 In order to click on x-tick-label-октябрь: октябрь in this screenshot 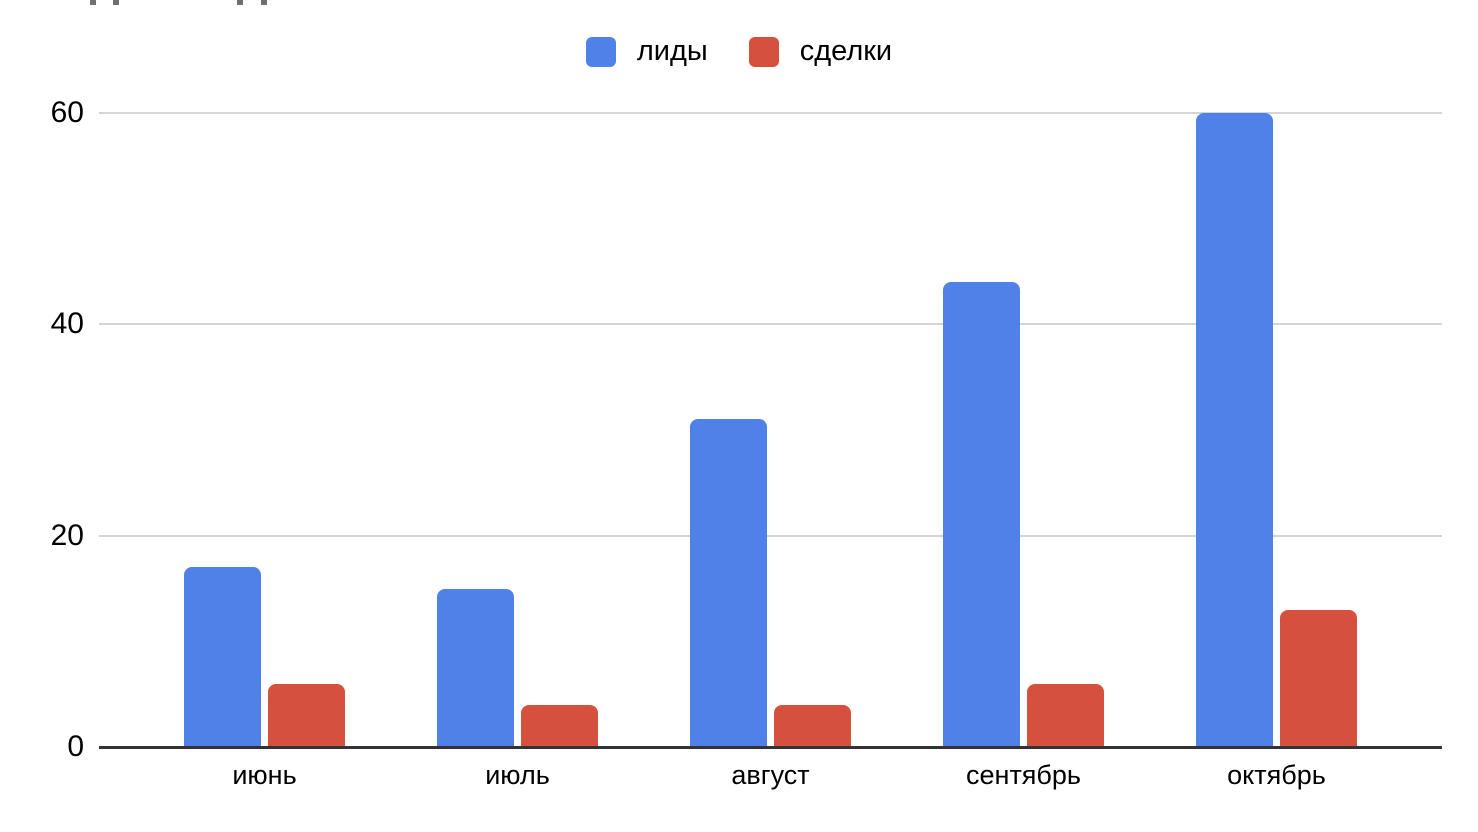, I will do `click(1276, 775)`.